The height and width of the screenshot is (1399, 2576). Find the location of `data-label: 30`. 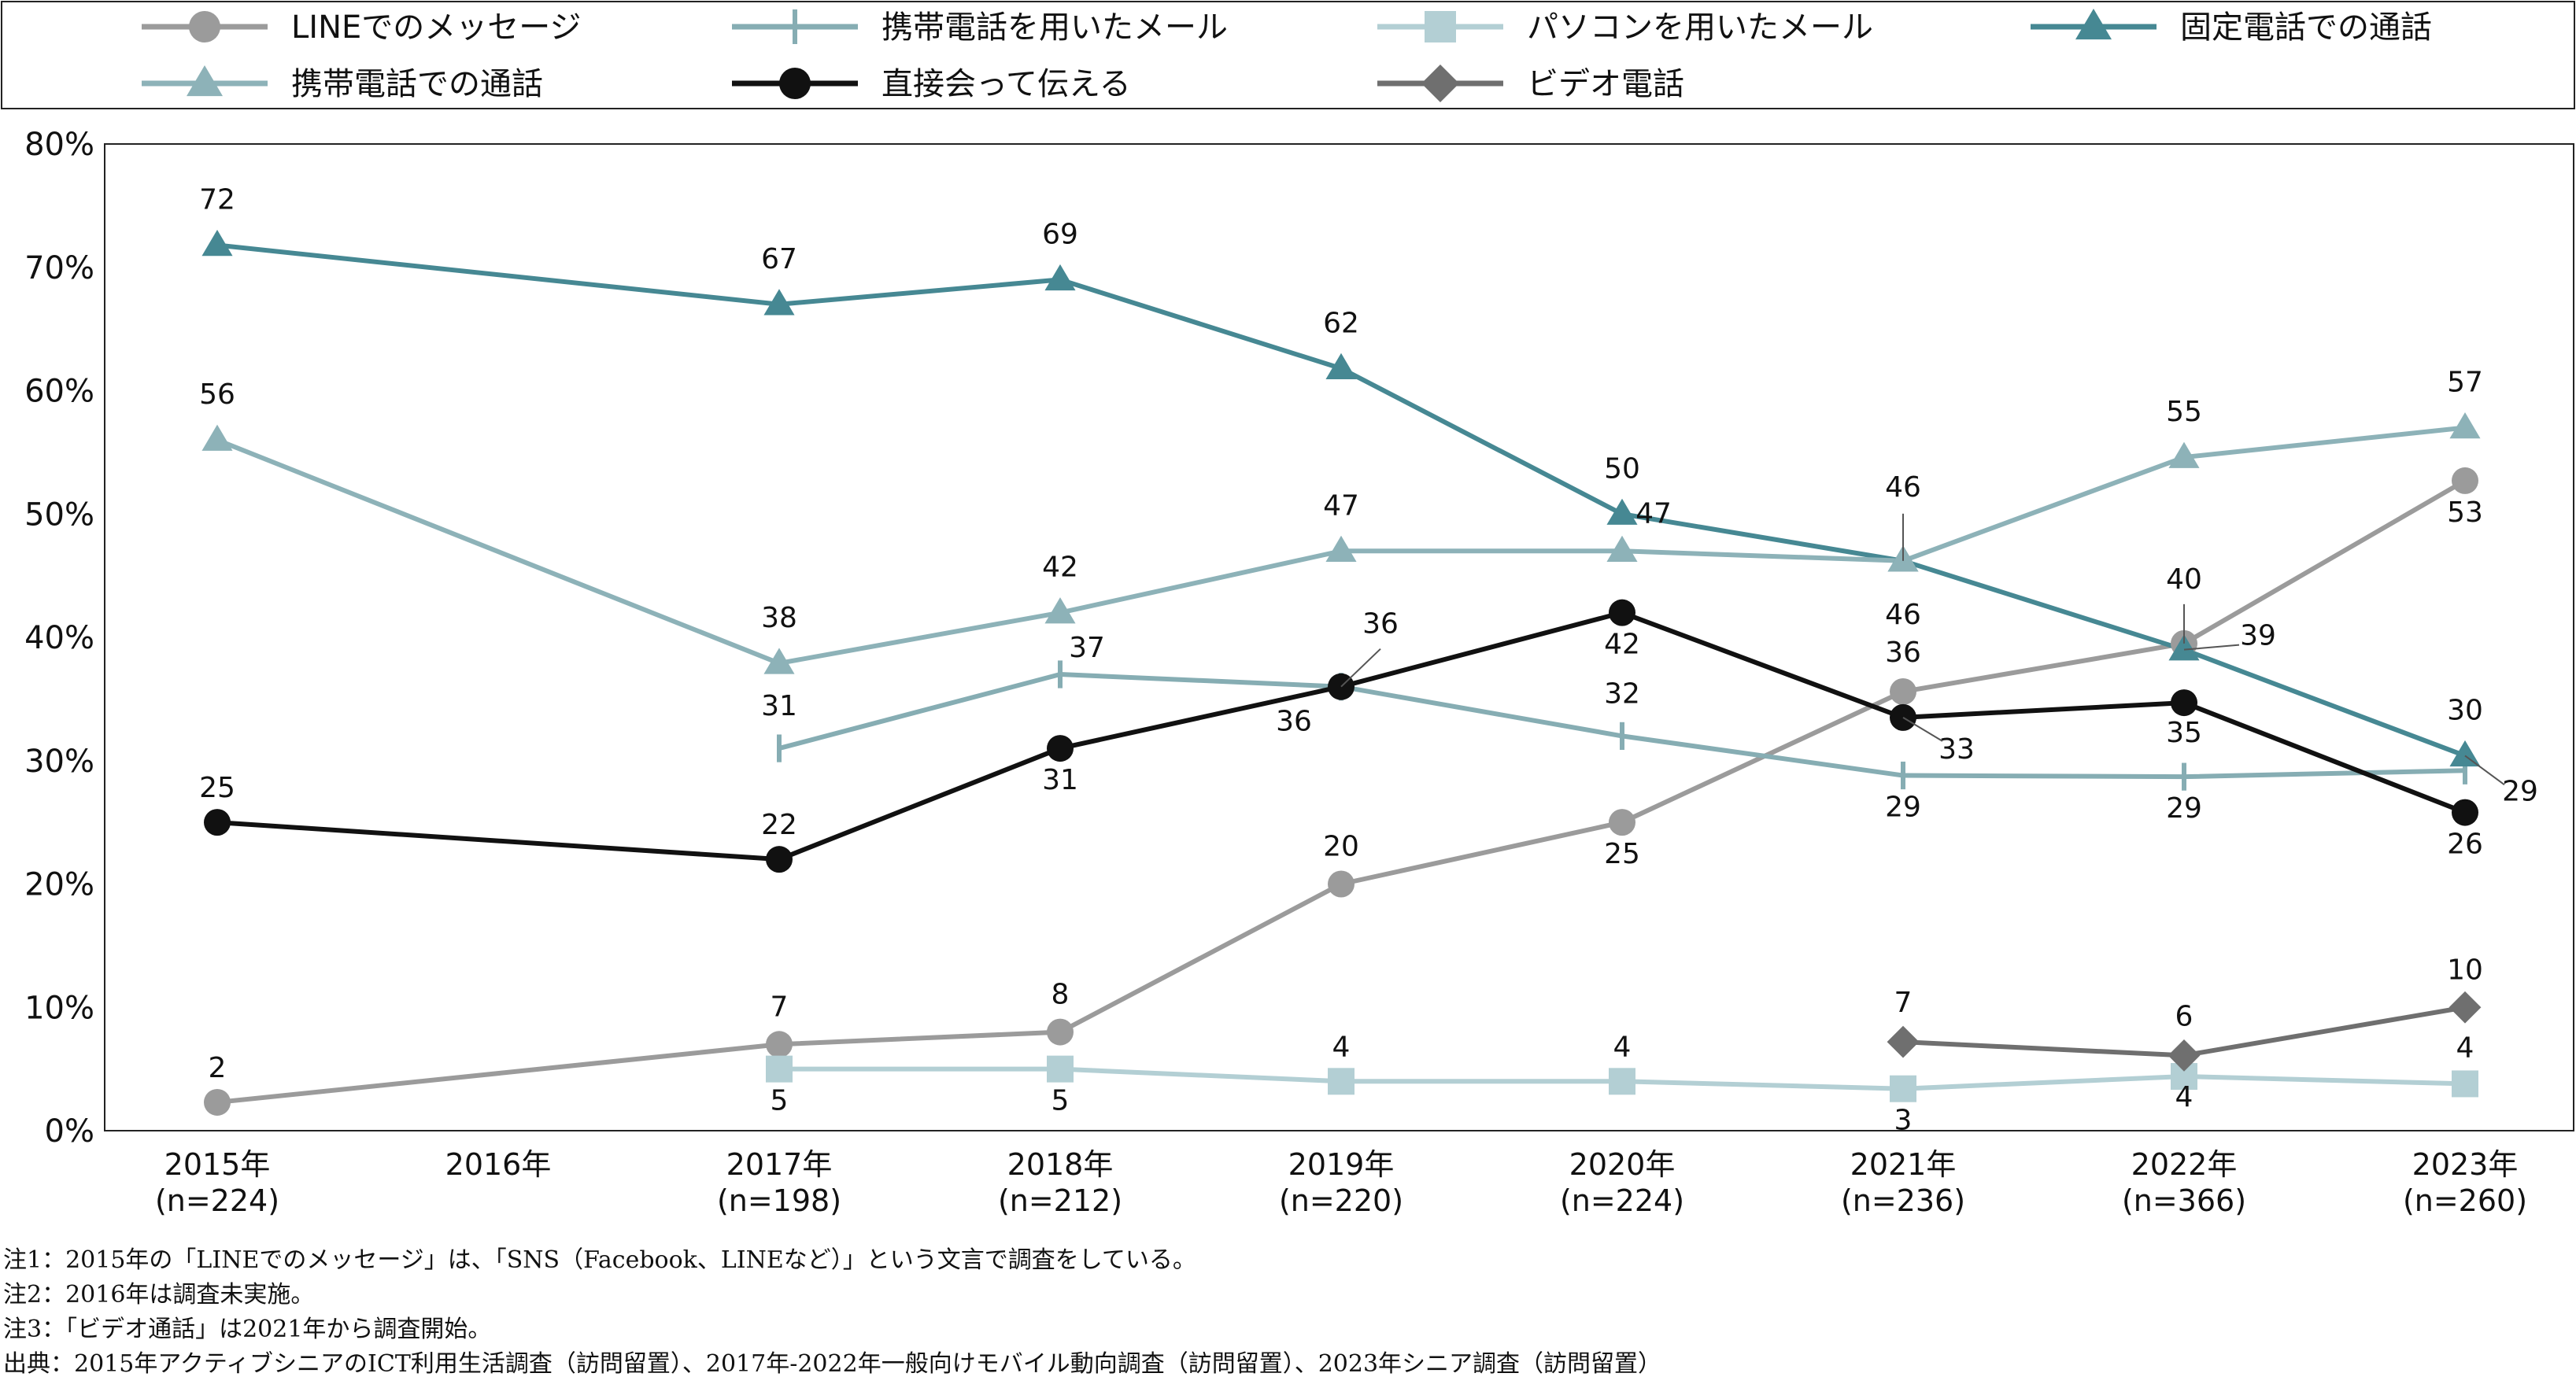

data-label: 30 is located at coordinates (2465, 710).